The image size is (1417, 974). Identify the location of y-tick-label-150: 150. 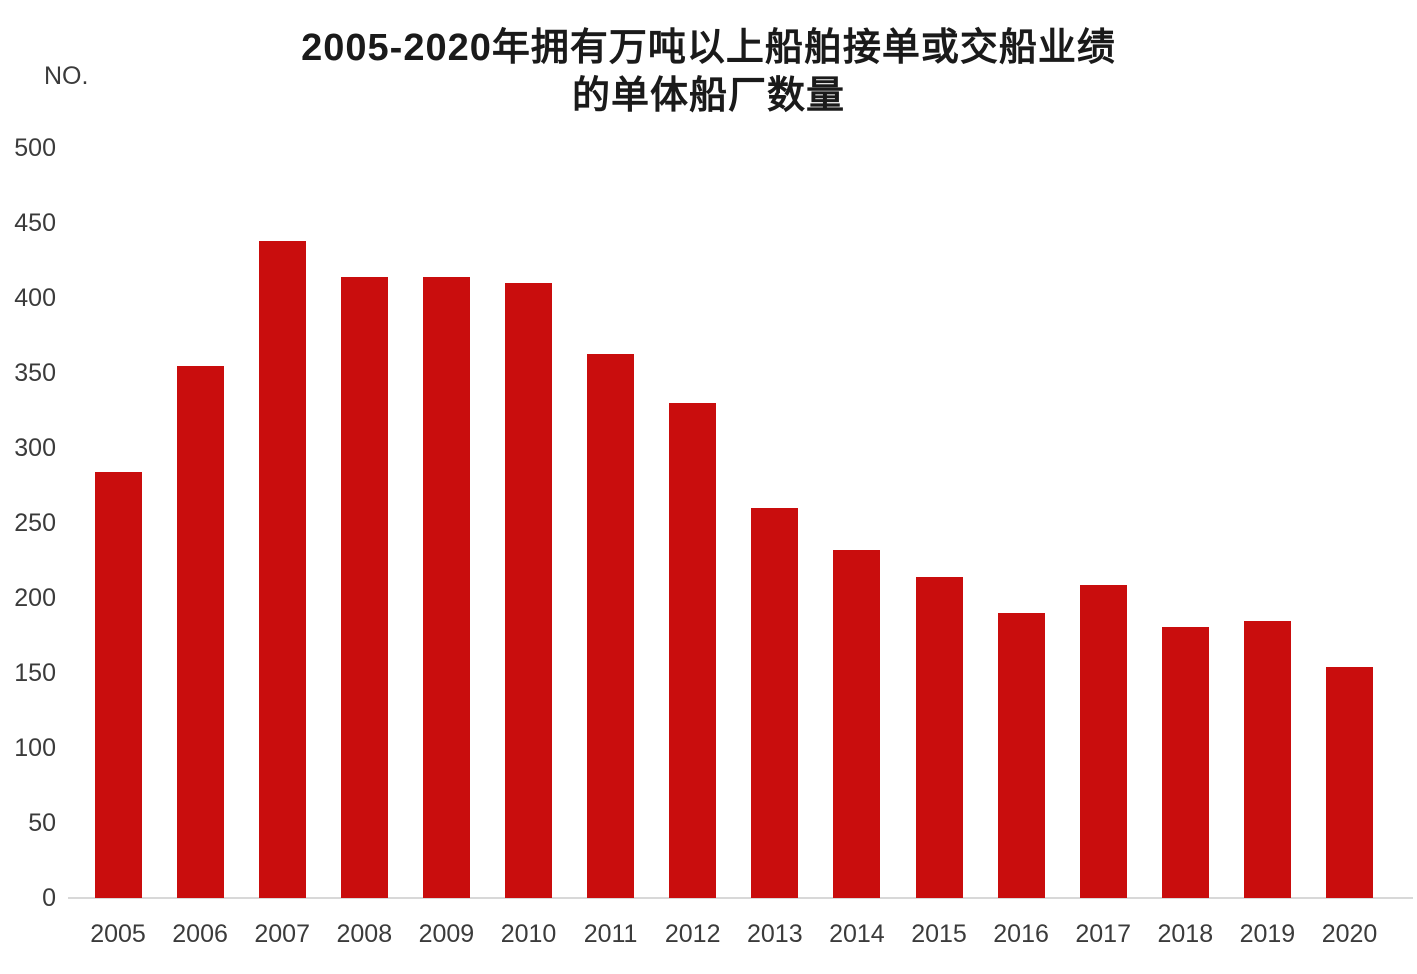
(35, 673).